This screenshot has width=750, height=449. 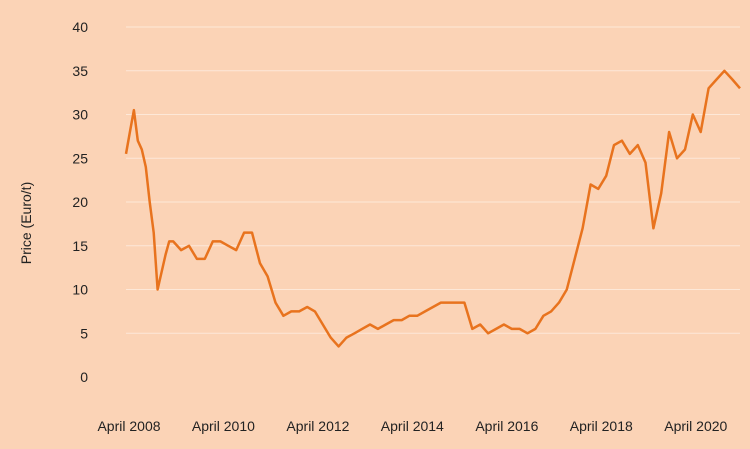 What do you see at coordinates (601, 426) in the screenshot?
I see `x-tick-label: April 2018` at bounding box center [601, 426].